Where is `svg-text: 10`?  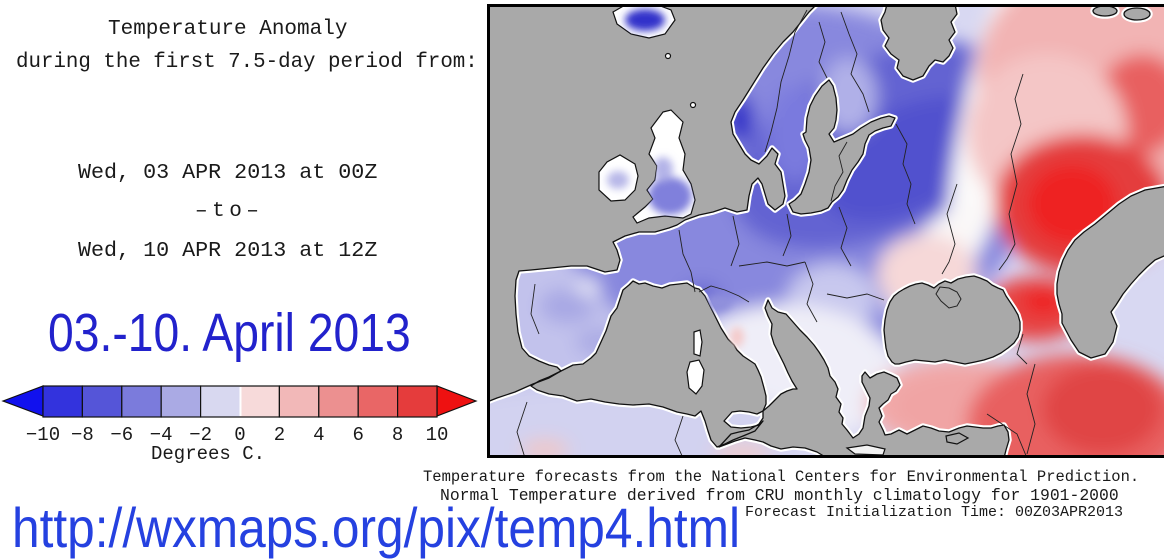
svg-text: 10 is located at coordinates (437, 435).